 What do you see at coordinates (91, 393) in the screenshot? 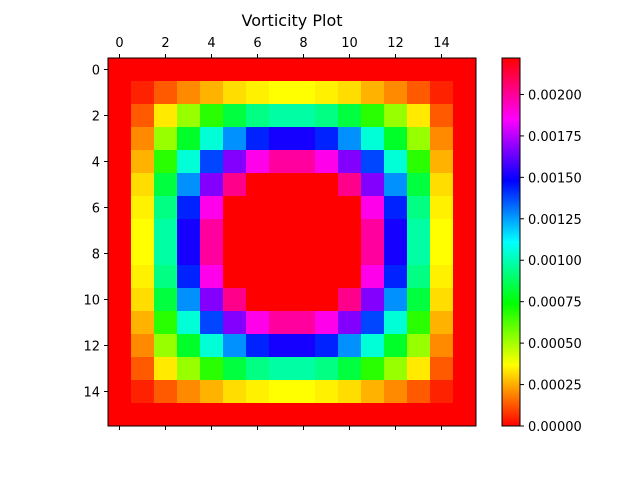
I see `y-tick-label: 14` at bounding box center [91, 393].